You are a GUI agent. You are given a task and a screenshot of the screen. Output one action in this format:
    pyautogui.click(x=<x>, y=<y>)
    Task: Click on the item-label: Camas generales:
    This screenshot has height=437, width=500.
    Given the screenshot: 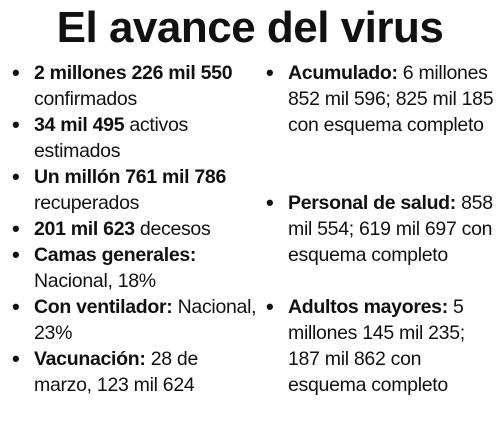 What is the action you would take?
    pyautogui.click(x=115, y=255)
    